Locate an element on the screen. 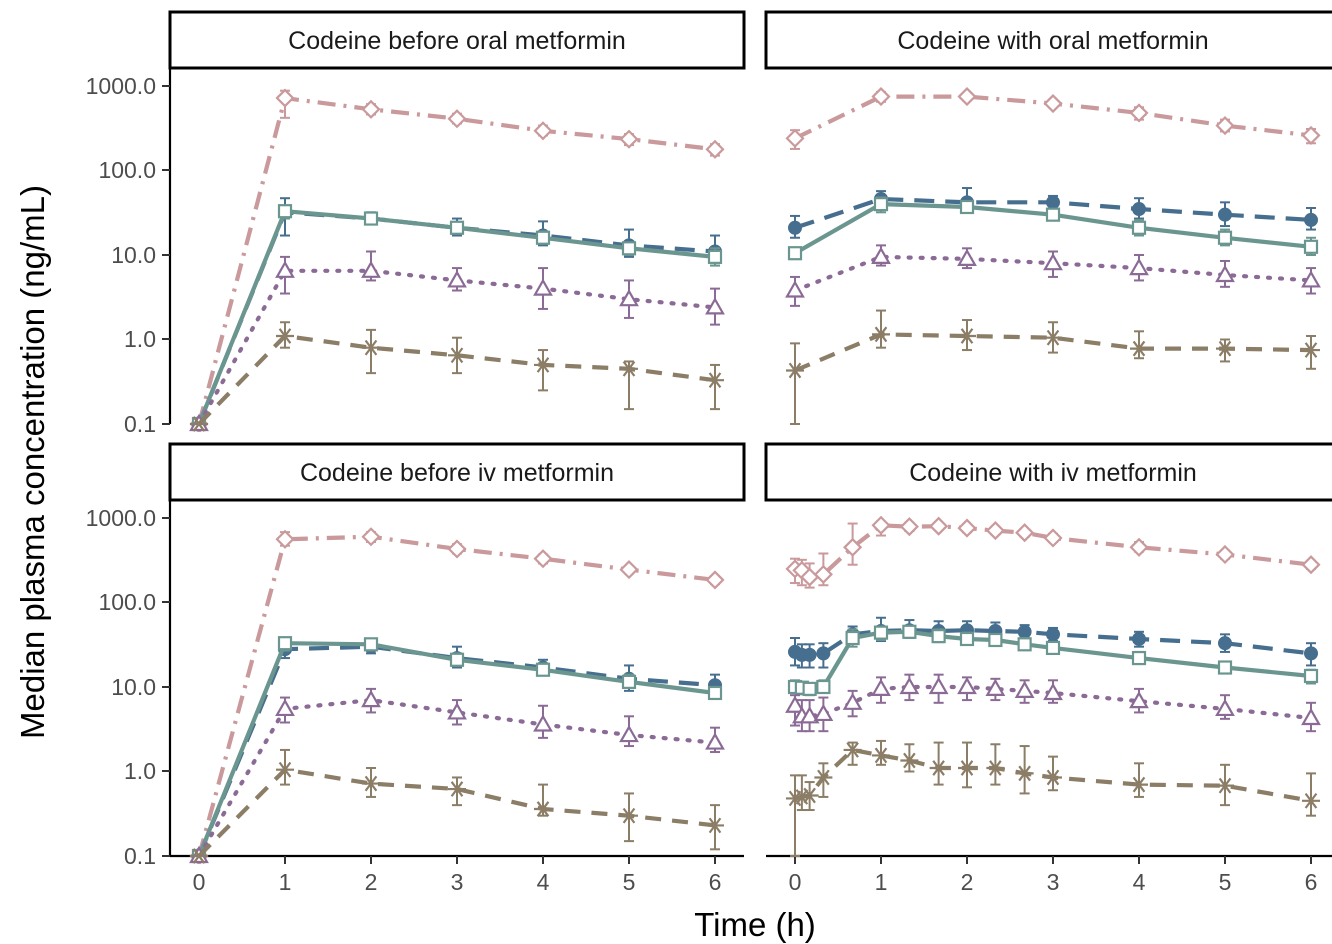 This screenshot has width=1332, height=944. x-tick-label: 2 is located at coordinates (967, 882).